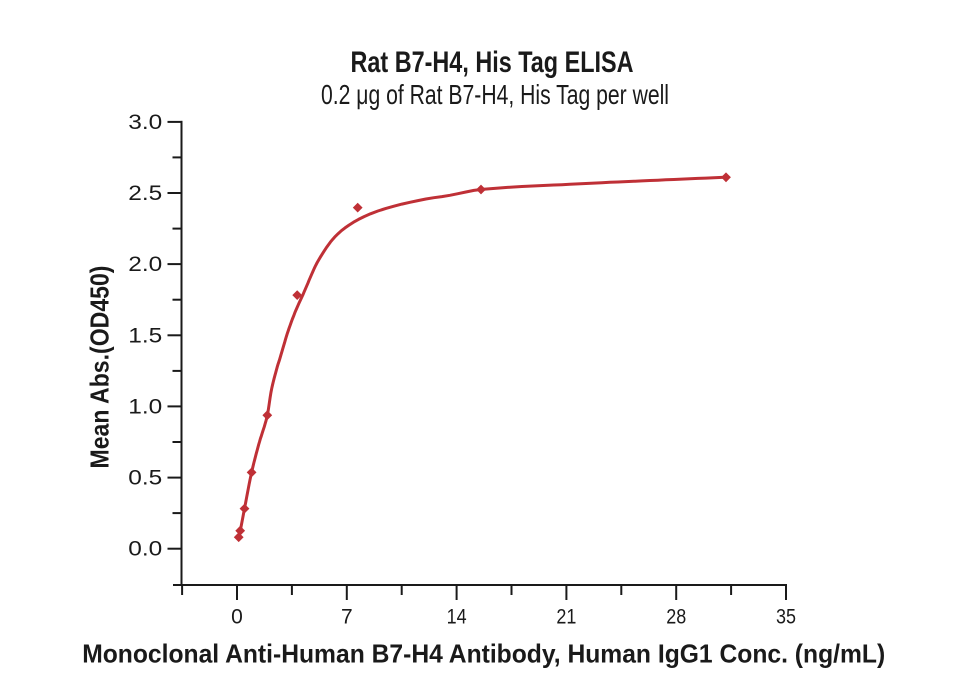 The height and width of the screenshot is (685, 959). What do you see at coordinates (492, 62) in the screenshot?
I see `svg-text: Rat B7-H4, His Tag ELISA` at bounding box center [492, 62].